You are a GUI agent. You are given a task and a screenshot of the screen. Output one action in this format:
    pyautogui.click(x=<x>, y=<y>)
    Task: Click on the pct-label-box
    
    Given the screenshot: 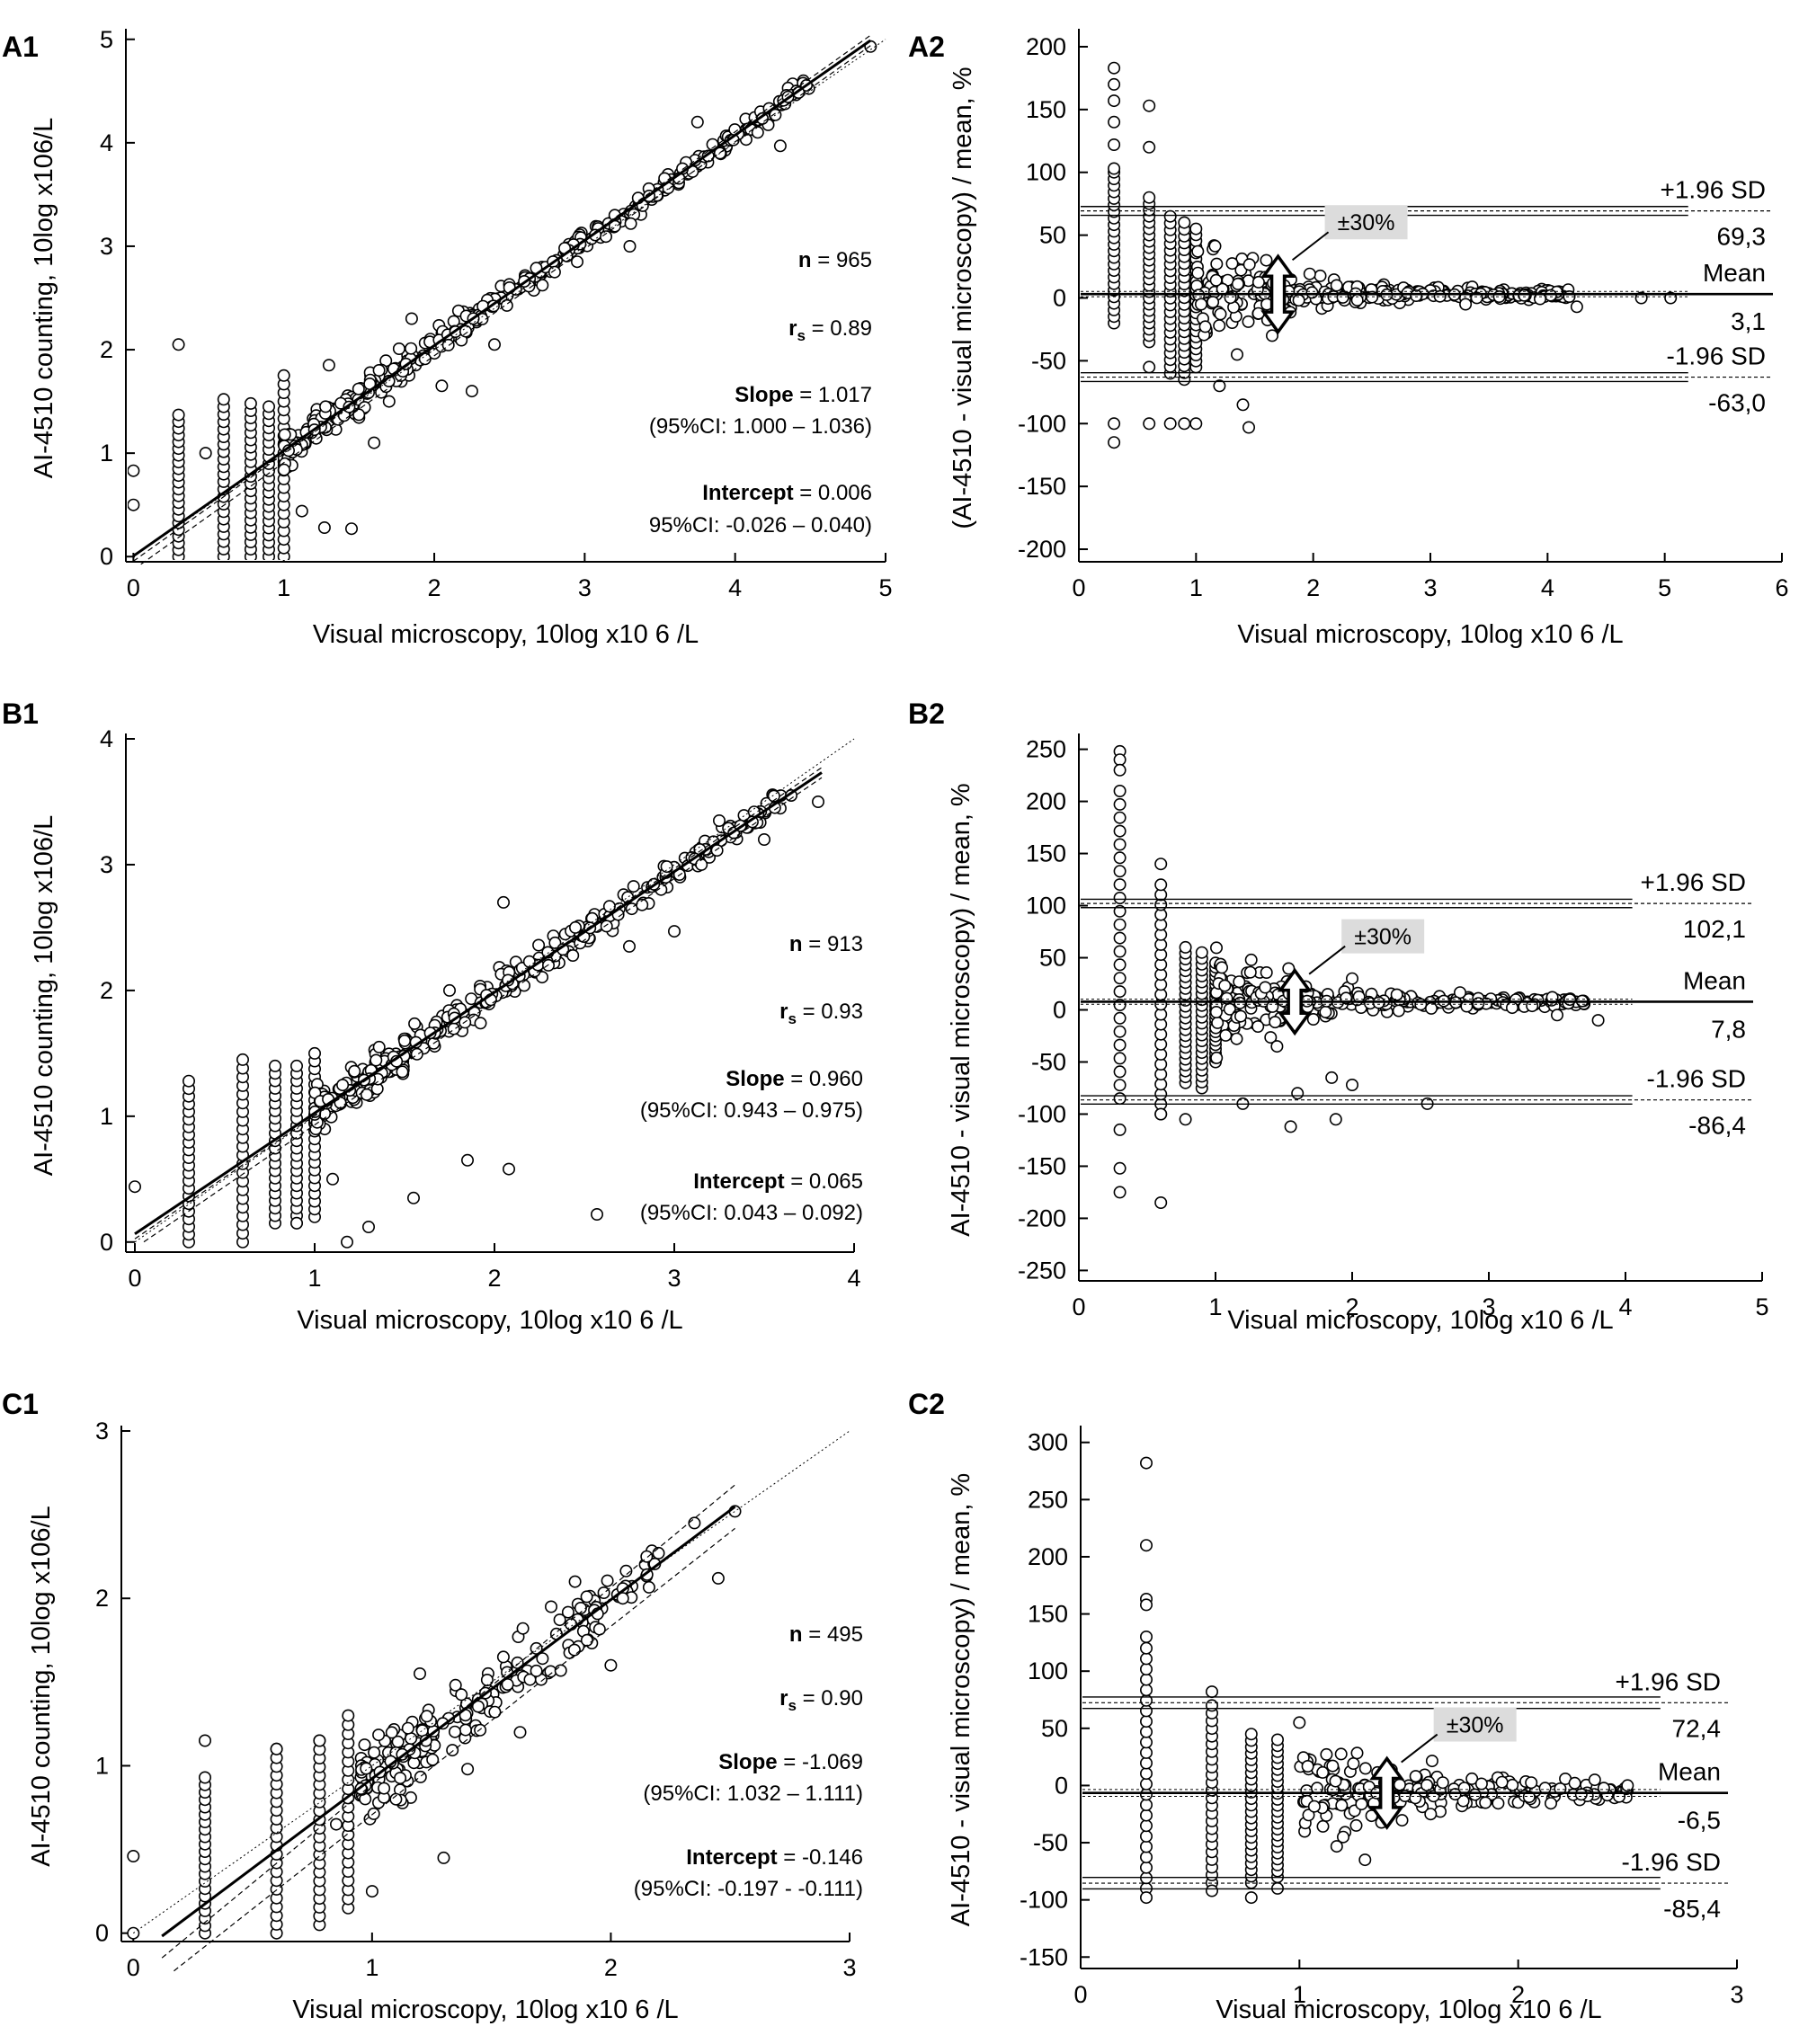 What is the action you would take?
    pyautogui.click(x=1475, y=1724)
    